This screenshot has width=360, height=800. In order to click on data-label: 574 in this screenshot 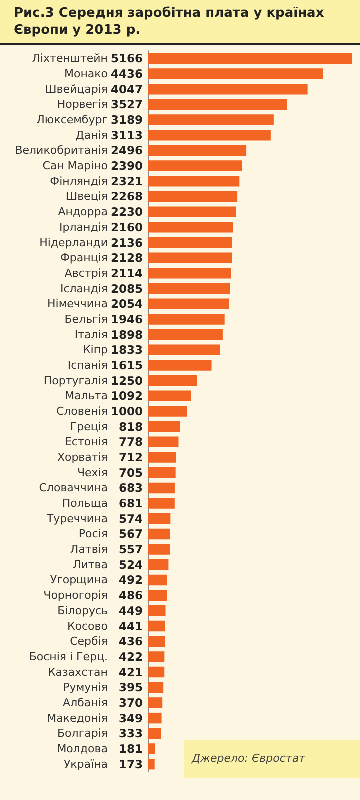, I will do `click(130, 519)`.